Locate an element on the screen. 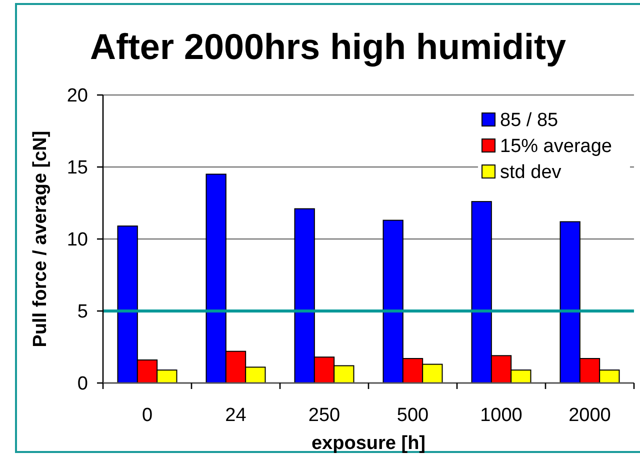 Image resolution: width=640 pixels, height=458 pixels. x-tick-label: 0 is located at coordinates (147, 415).